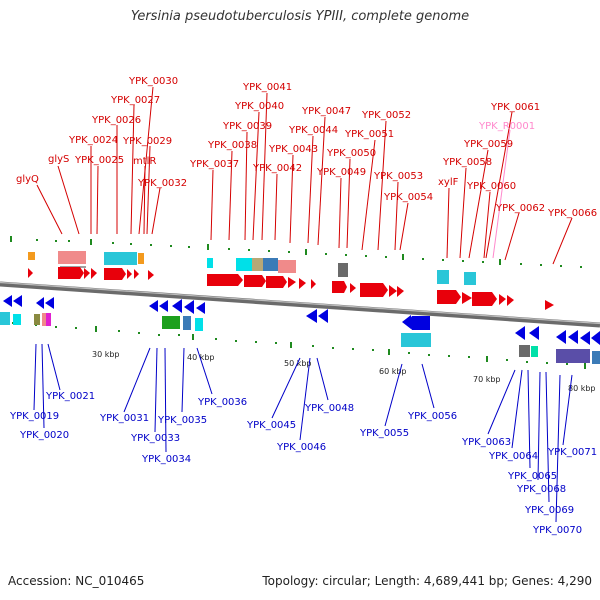 This screenshot has width=600, height=600. What do you see at coordinates (70, 396) in the screenshot?
I see `gene-label: YPK_0021` at bounding box center [70, 396].